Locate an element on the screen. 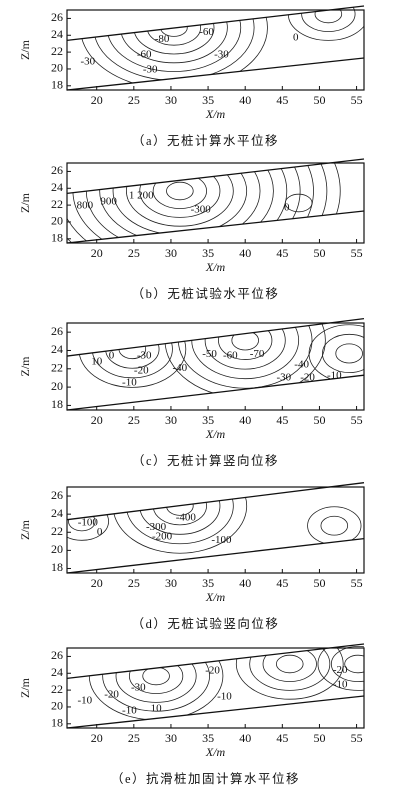 Image resolution: width=409 pixels, height=807 pixels. caption: （a）无桩计算水平位移 is located at coordinates (205, 140).